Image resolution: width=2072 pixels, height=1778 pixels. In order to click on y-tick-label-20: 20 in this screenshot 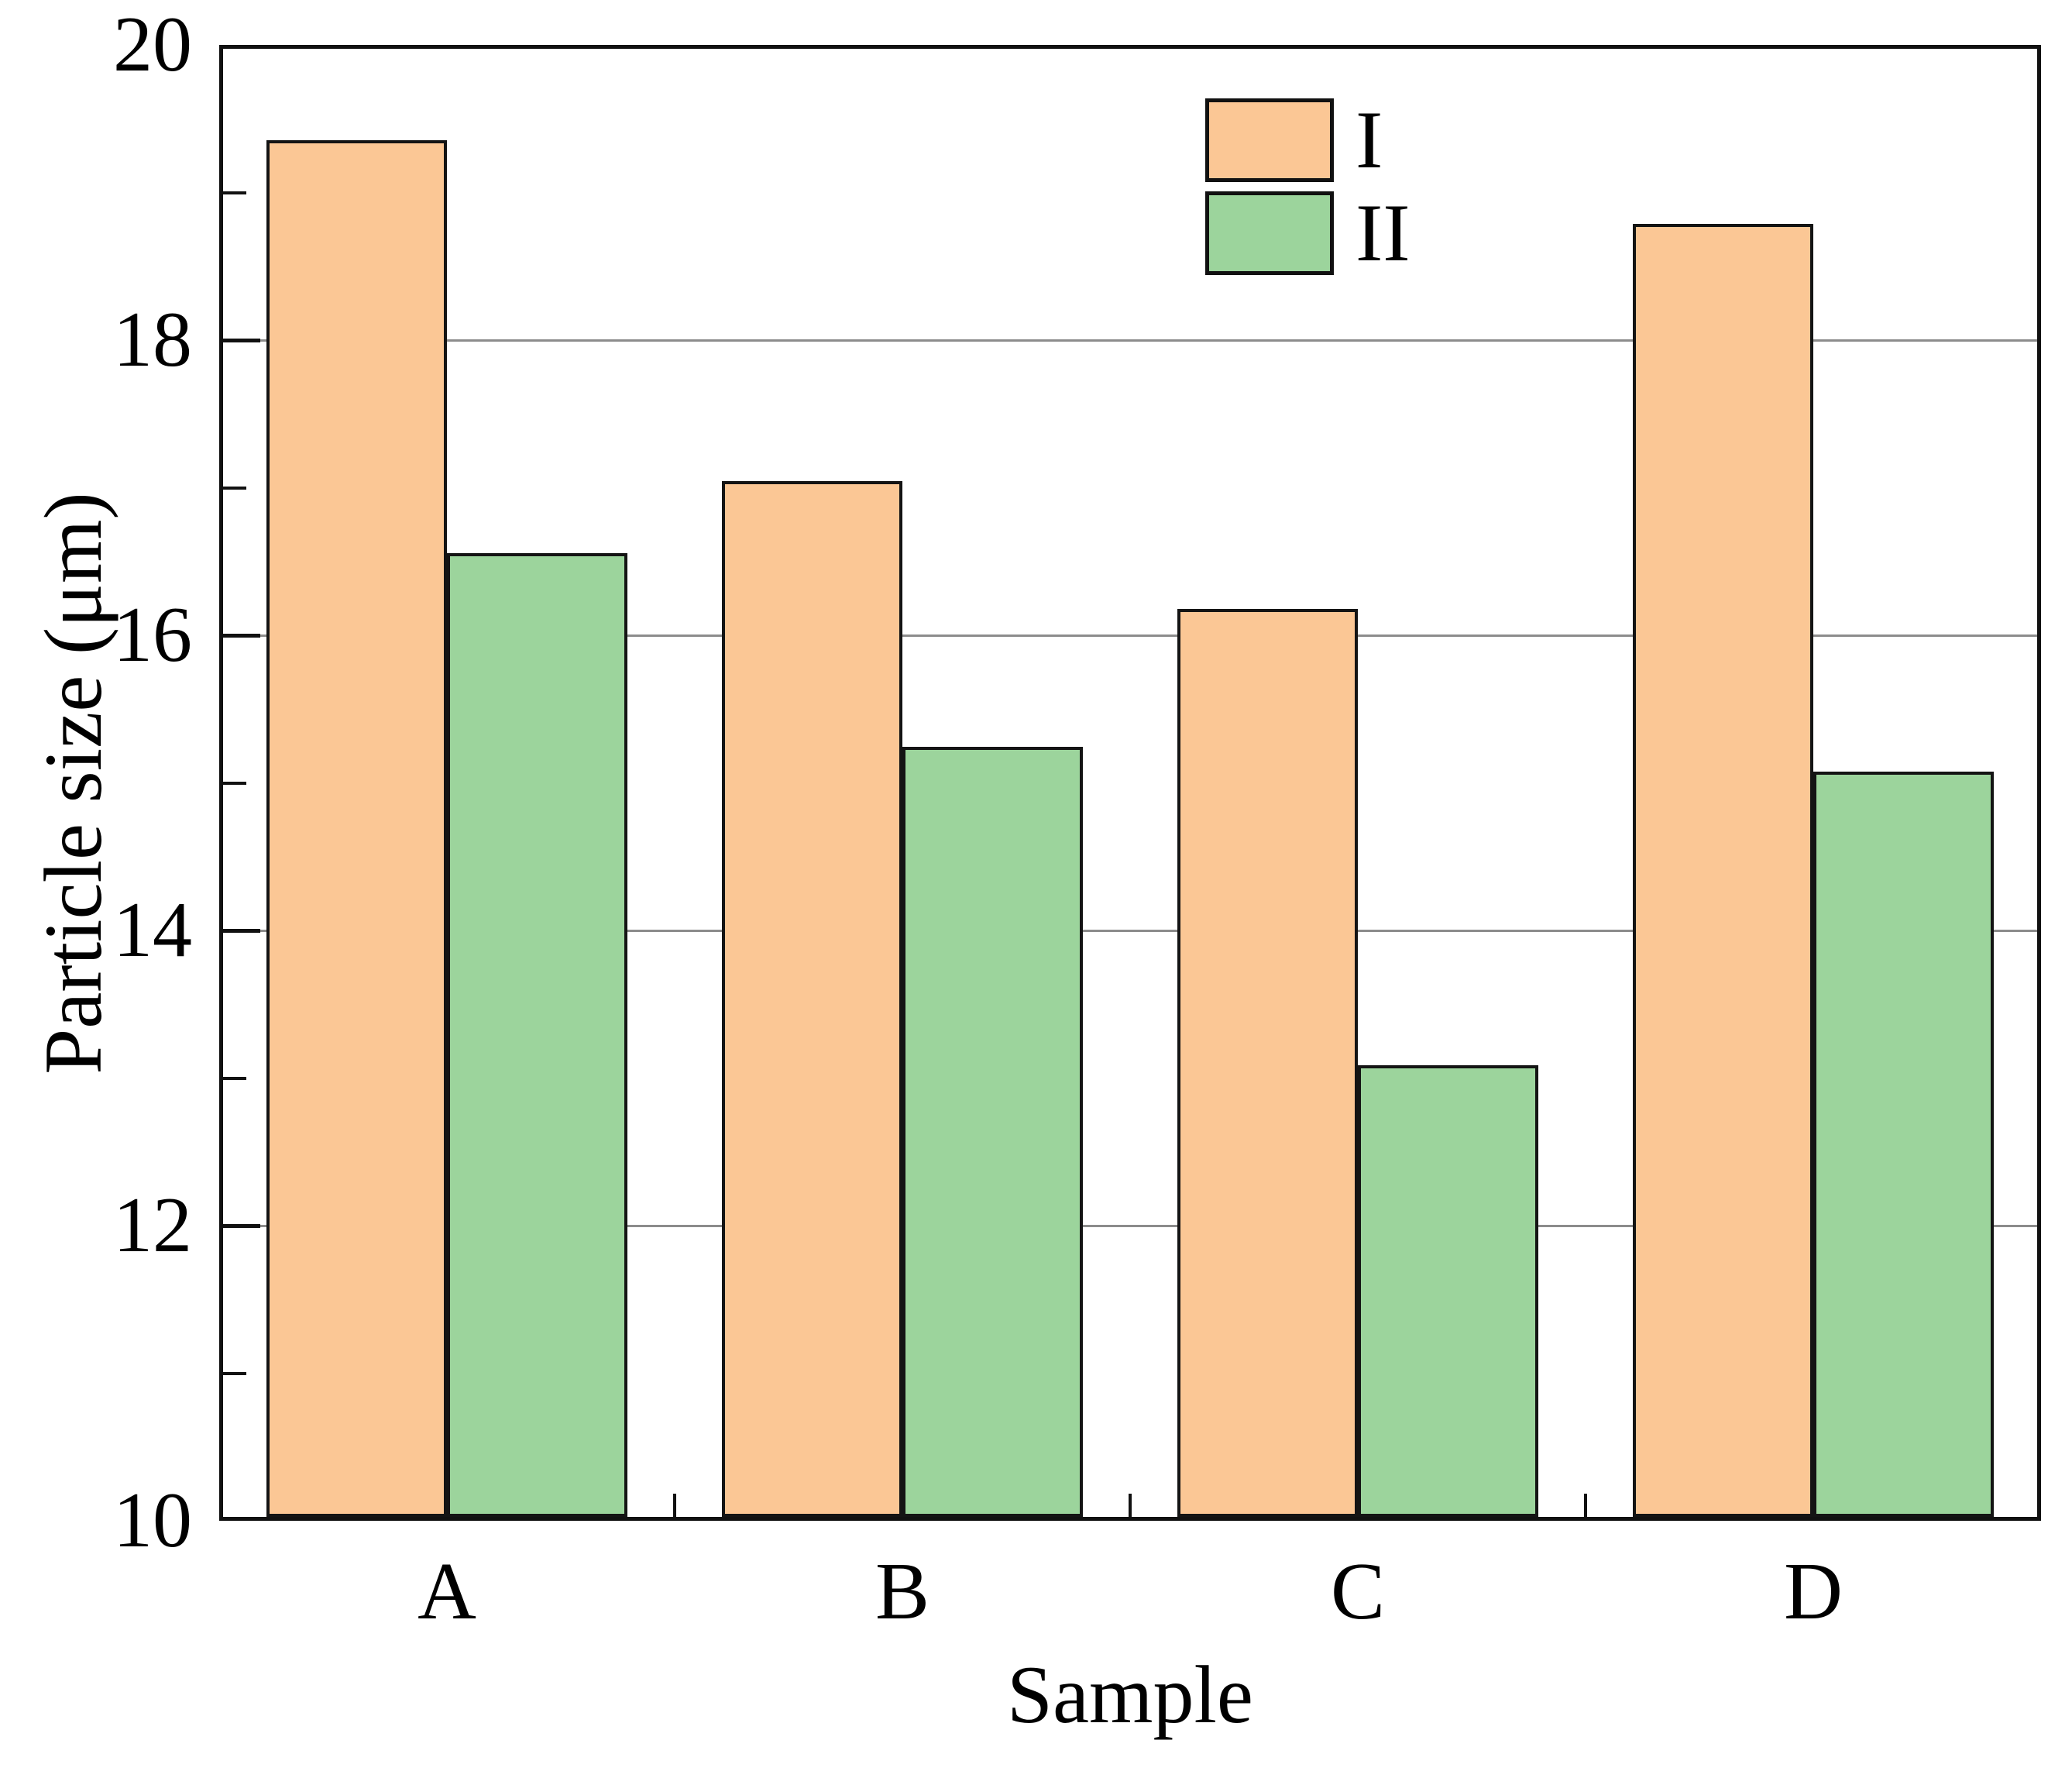, I will do `click(152, 44)`.